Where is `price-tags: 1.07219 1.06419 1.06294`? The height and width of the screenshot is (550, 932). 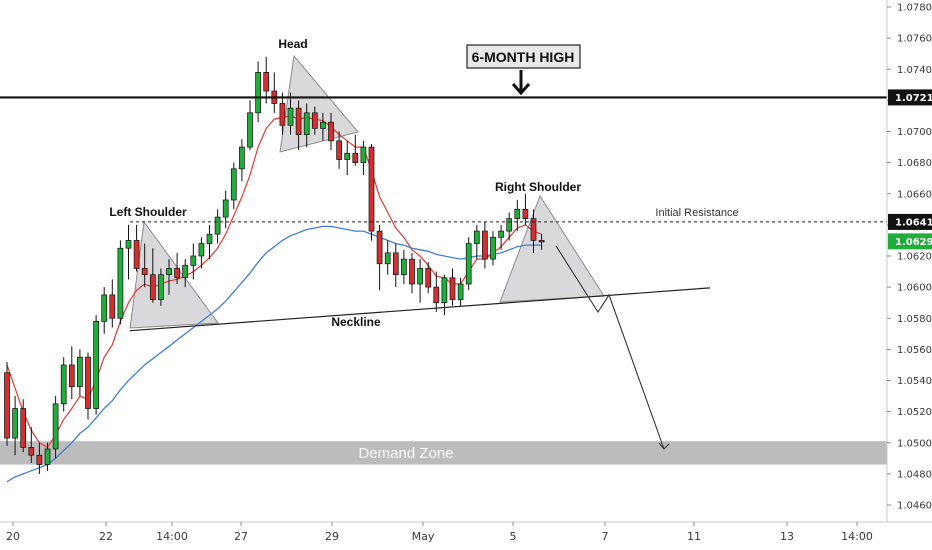 price-tags: 1.07219 1.06419 1.06294 is located at coordinates (910, 169).